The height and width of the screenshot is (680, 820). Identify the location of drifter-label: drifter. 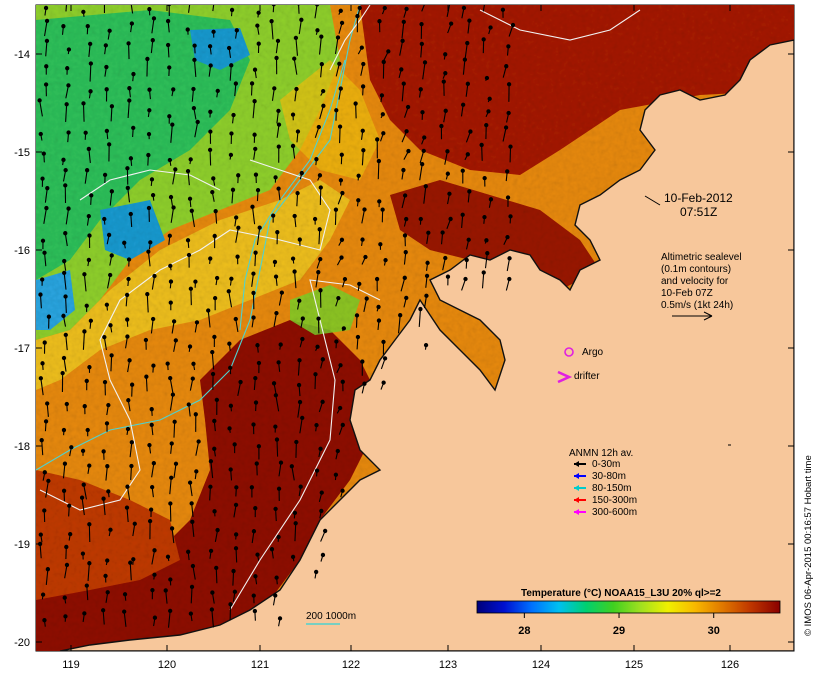
(587, 376).